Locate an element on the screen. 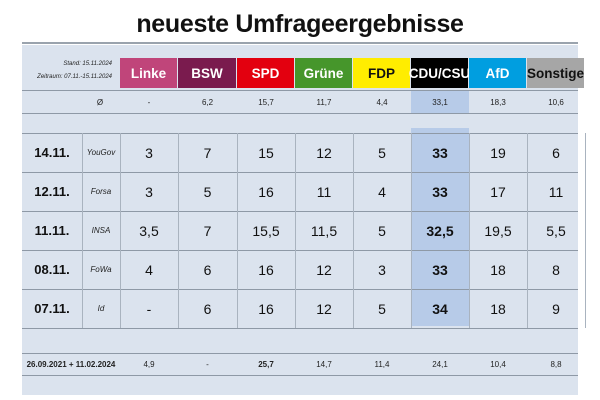 The height and width of the screenshot is (400, 600). party-header-6: AfD is located at coordinates (497, 73).